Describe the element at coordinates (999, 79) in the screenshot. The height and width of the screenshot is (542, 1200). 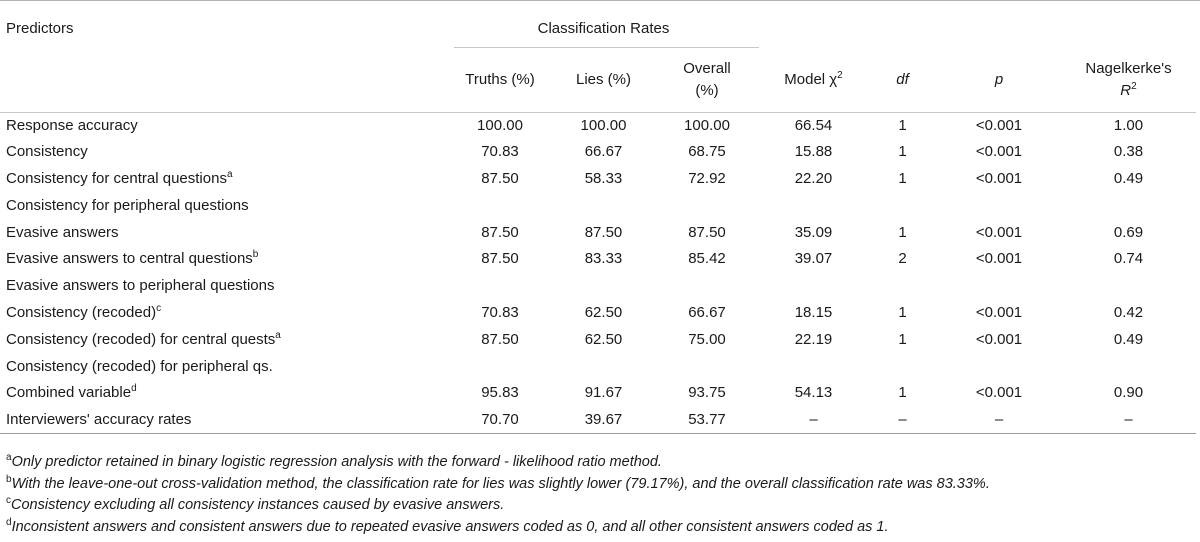
I see `header-p: p` at that location.